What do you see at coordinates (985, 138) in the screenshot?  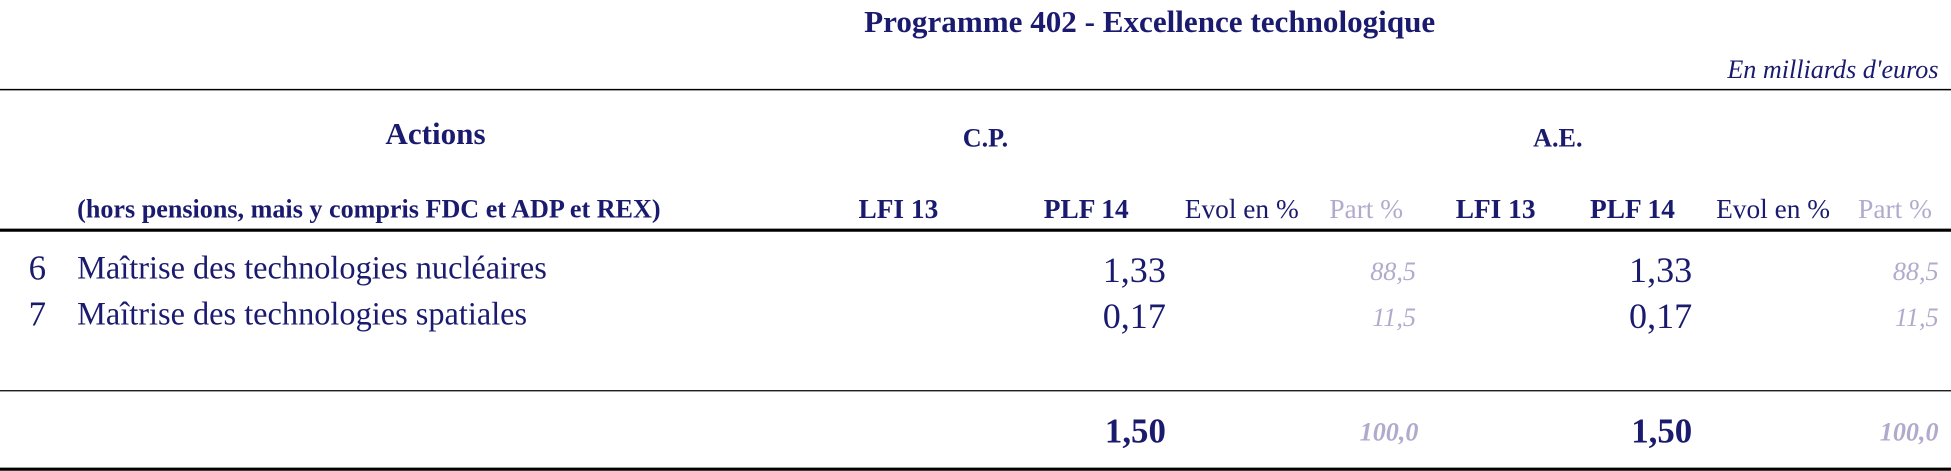 I see `col-header: C.P.` at bounding box center [985, 138].